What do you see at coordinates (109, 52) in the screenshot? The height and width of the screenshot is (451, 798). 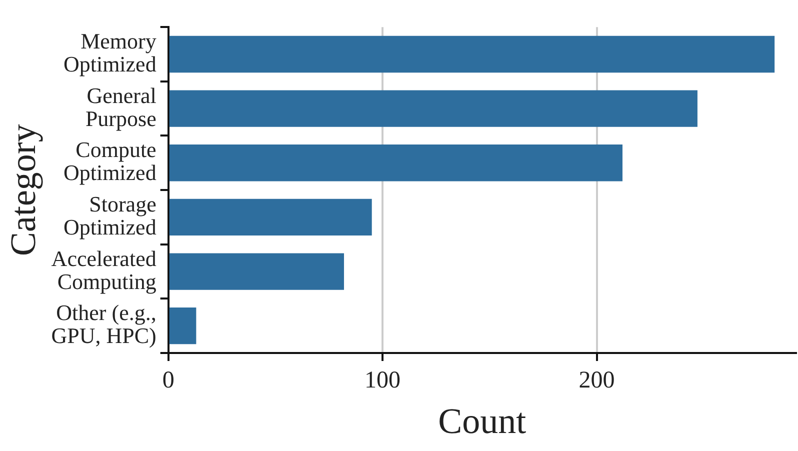 I see `y-tick-label: Memory Optimized` at bounding box center [109, 52].